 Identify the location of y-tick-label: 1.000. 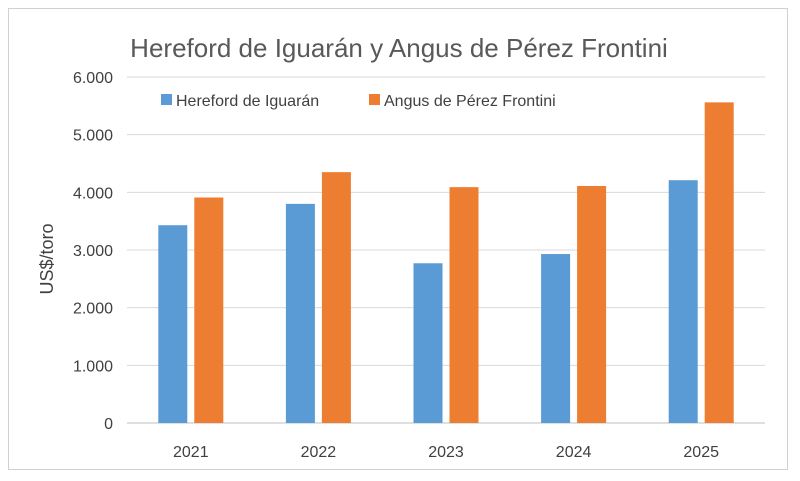
(93, 366).